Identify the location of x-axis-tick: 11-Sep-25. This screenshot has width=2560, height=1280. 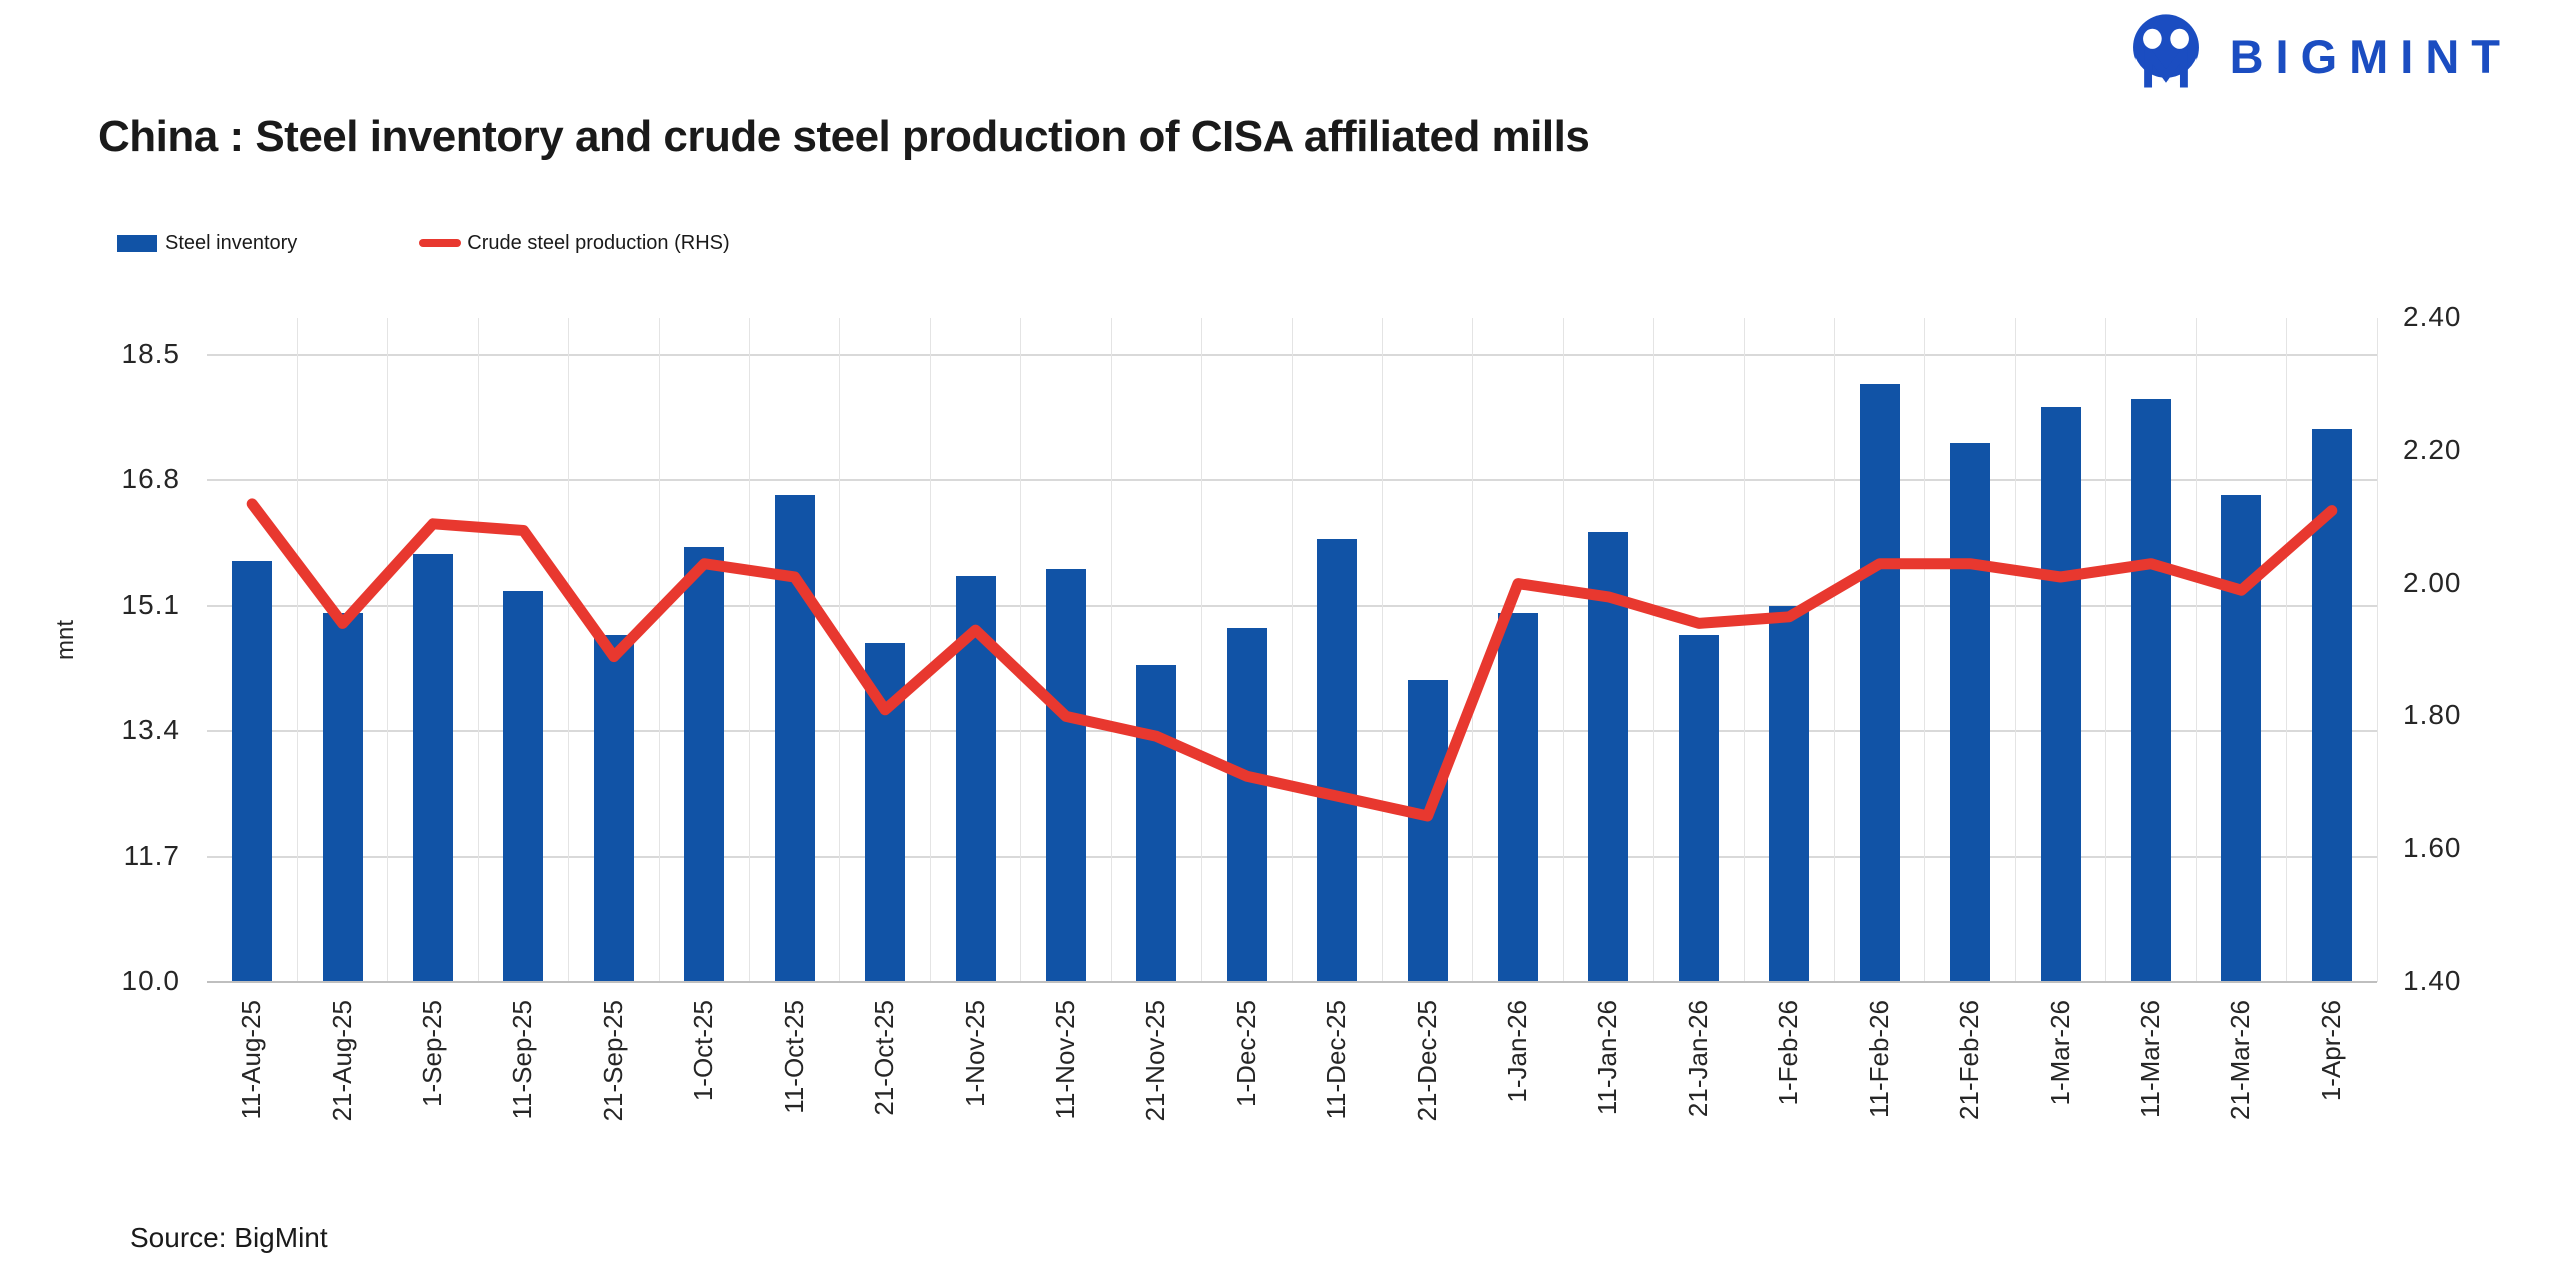
(522, 1060).